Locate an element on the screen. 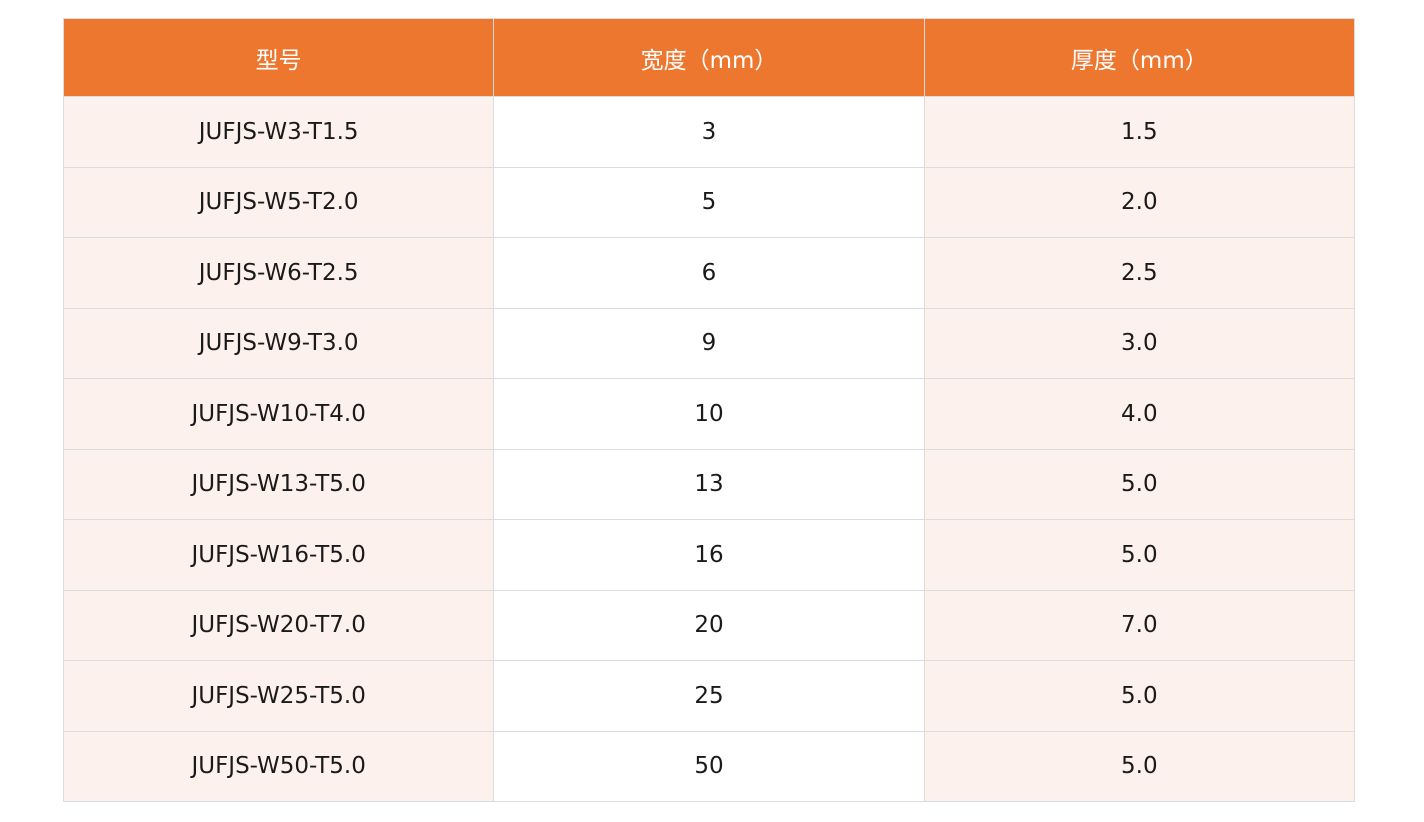 Image resolution: width=1424 pixels, height=822 pixels. table-row: JUFJS-W6-T2.5 6 2.5 is located at coordinates (709, 273).